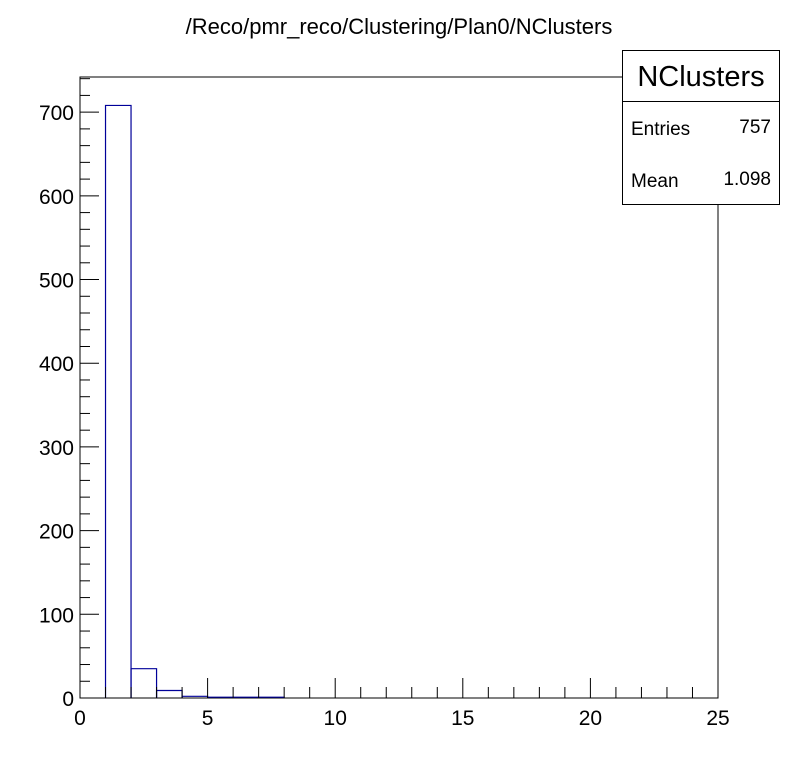 The image size is (798, 776). Describe the element at coordinates (56, 113) in the screenshot. I see `y-tick-label: 700` at that location.